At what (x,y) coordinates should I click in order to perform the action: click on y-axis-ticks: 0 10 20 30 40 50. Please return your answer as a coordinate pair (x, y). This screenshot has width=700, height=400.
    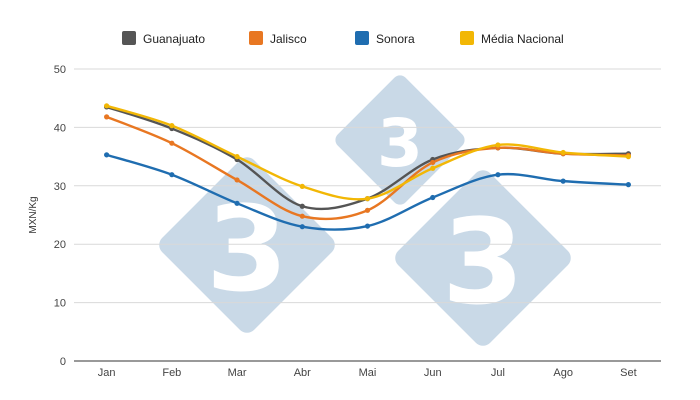
    Looking at the image, I should click on (60, 216).